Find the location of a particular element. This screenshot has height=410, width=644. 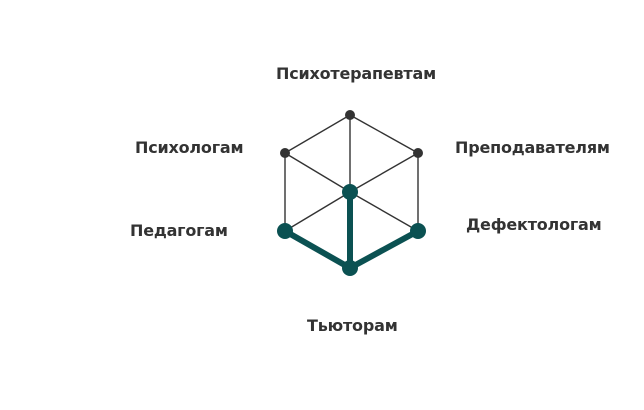

label-upper-right: Преподавателям is located at coordinates (532, 147).